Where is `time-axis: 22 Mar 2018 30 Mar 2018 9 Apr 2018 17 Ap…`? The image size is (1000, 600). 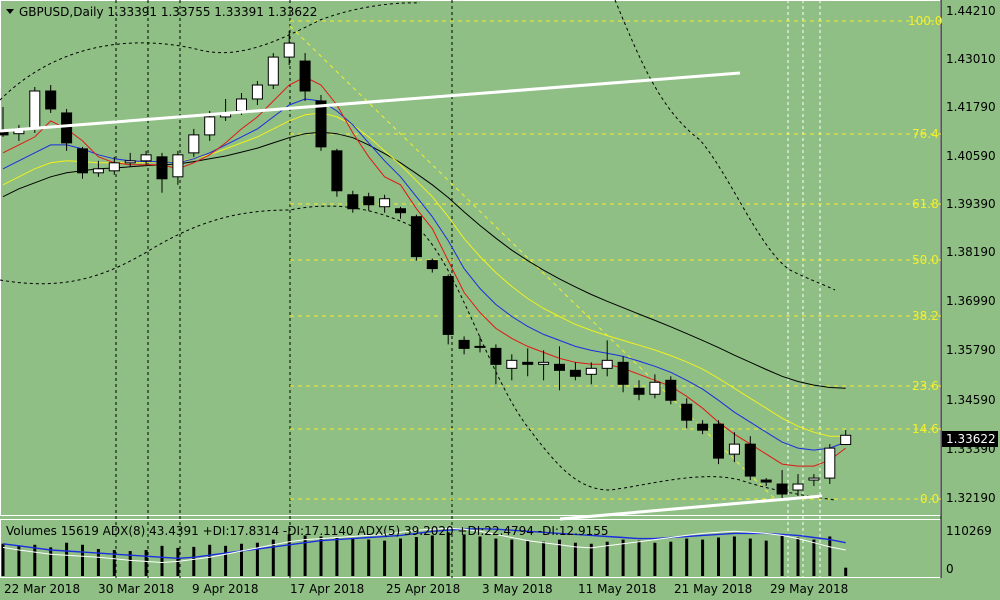
time-axis: 22 Mar 2018 30 Mar 2018 9 Apr 2018 17 Ap… is located at coordinates (426, 589).